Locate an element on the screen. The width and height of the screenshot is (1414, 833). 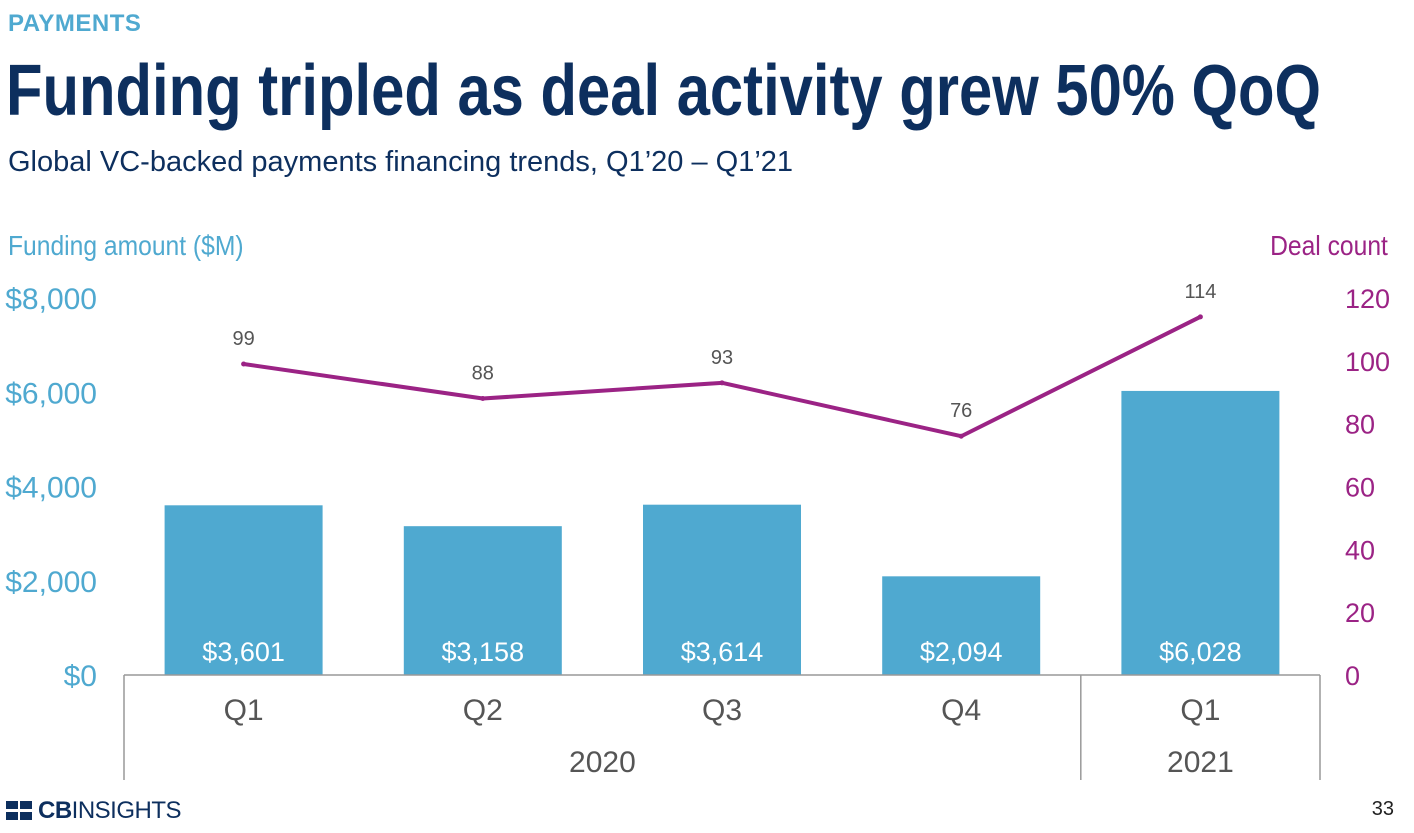
y-axis-label-left: Funding amount ($M) is located at coordinates (126, 245).